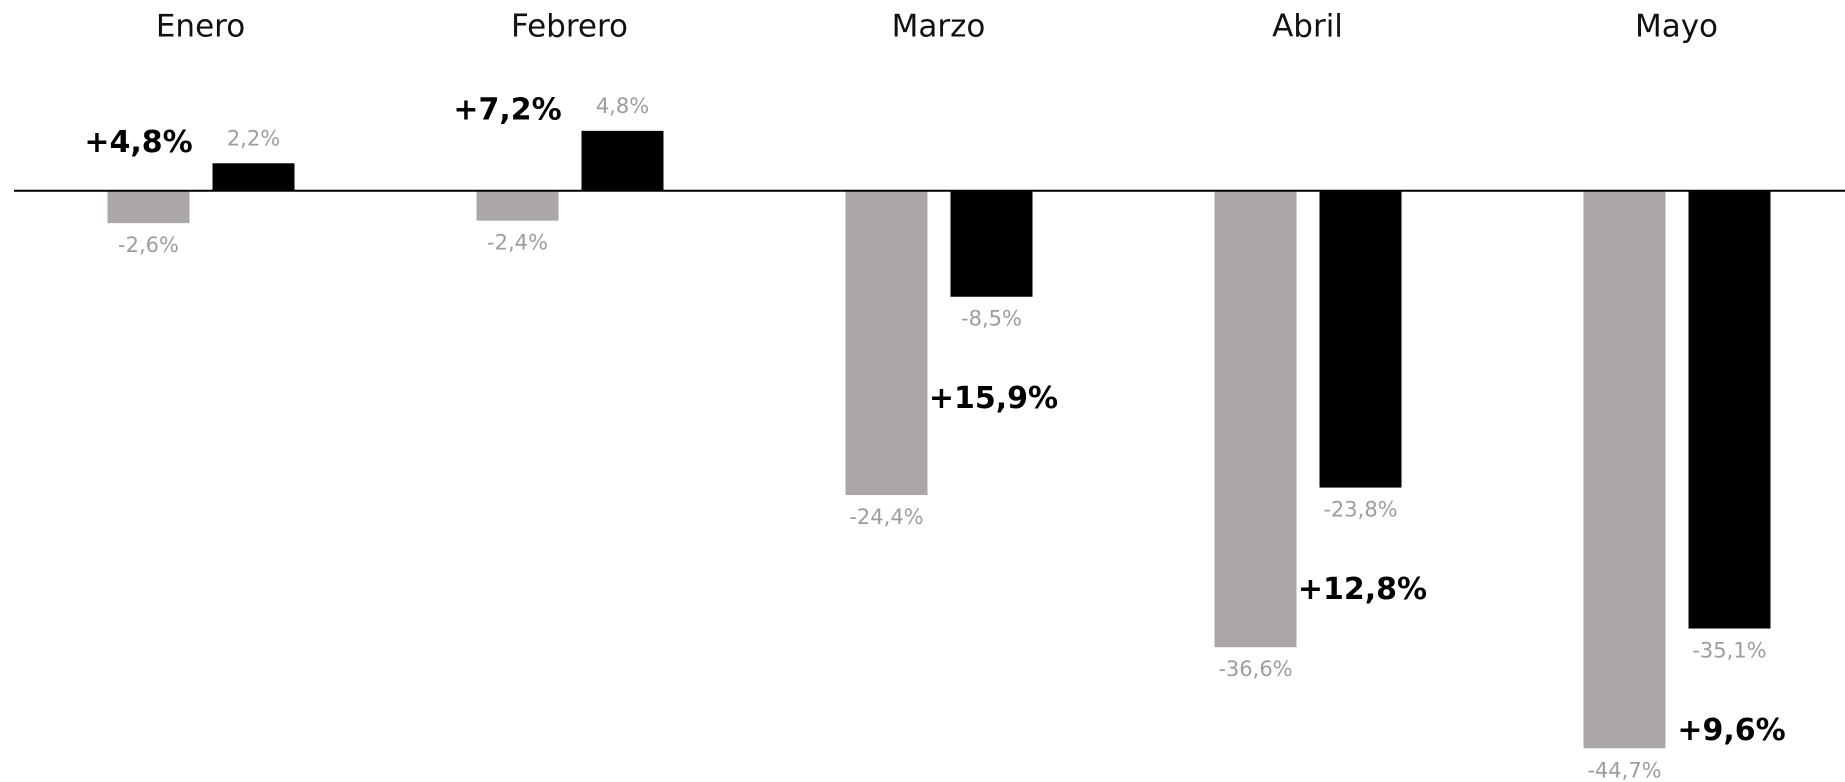  What do you see at coordinates (993, 398) in the screenshot?
I see `annotation: +15,9%` at bounding box center [993, 398].